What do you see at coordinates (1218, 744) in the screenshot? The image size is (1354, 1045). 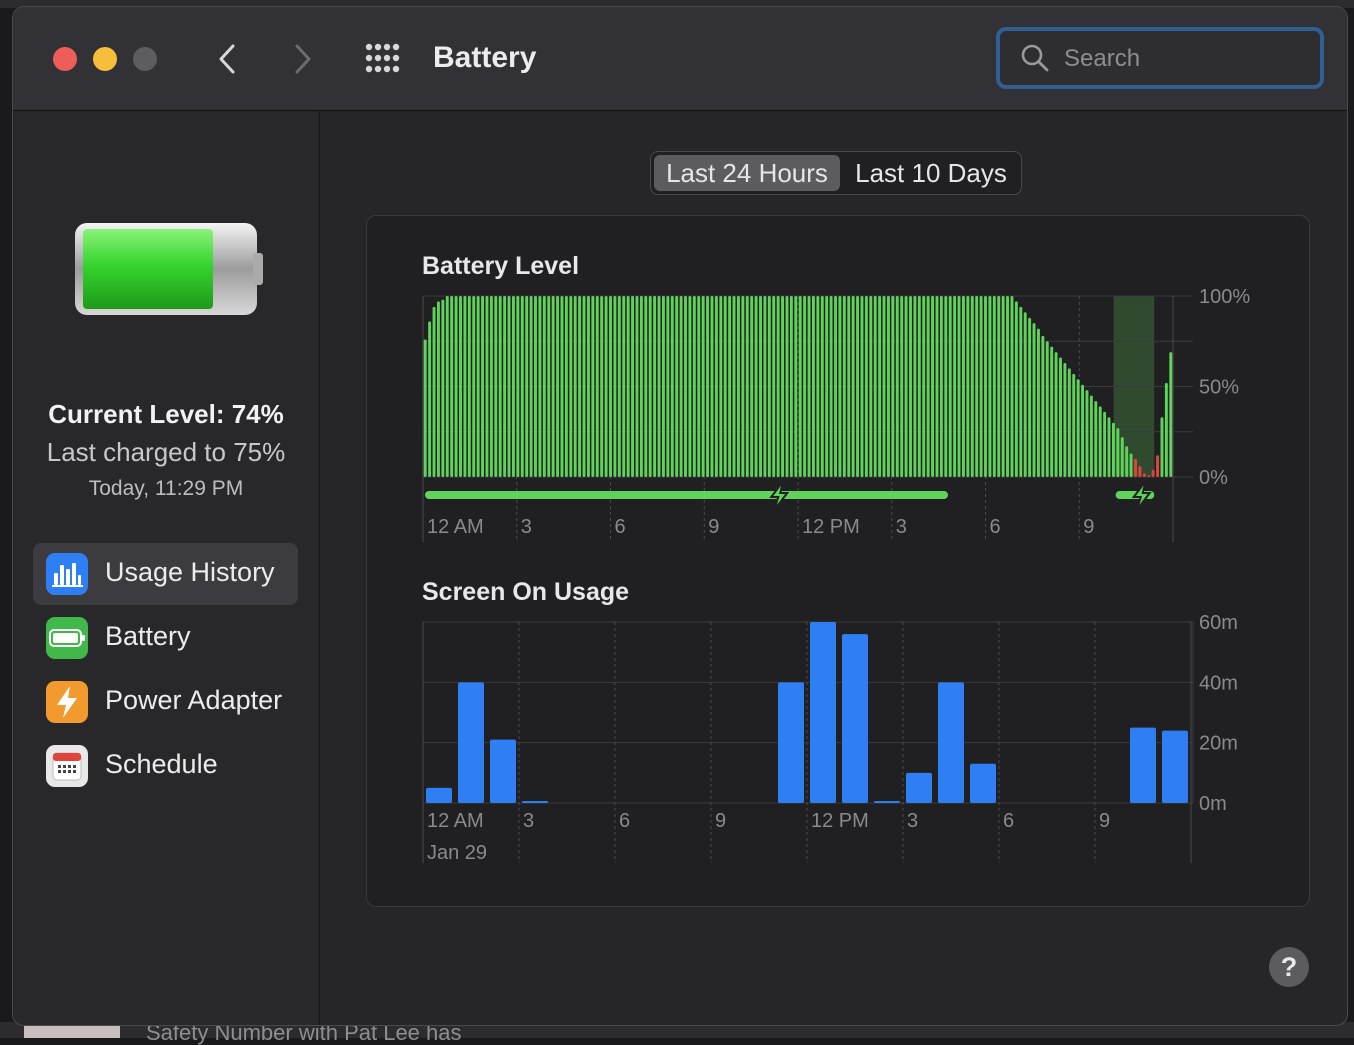 I see `y-axis-tick-label: 20m` at bounding box center [1218, 744].